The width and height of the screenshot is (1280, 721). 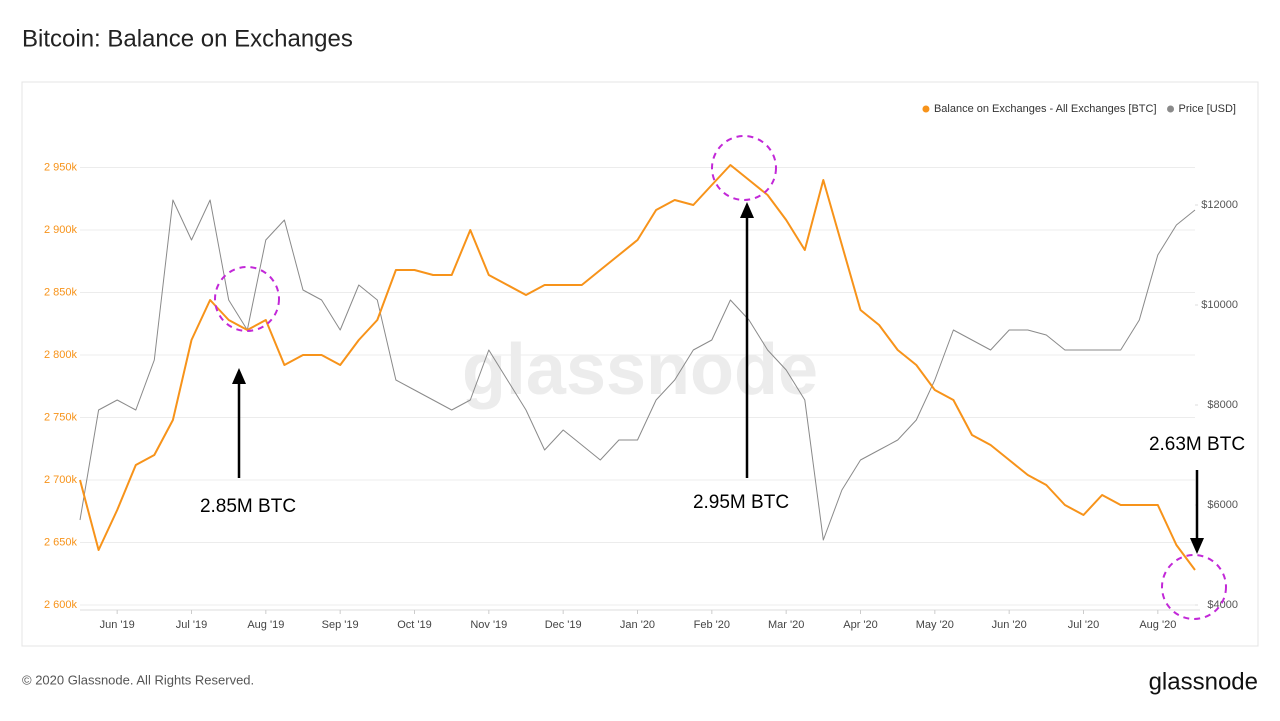 What do you see at coordinates (265, 625) in the screenshot?
I see `x-tick-label: Aug '19` at bounding box center [265, 625].